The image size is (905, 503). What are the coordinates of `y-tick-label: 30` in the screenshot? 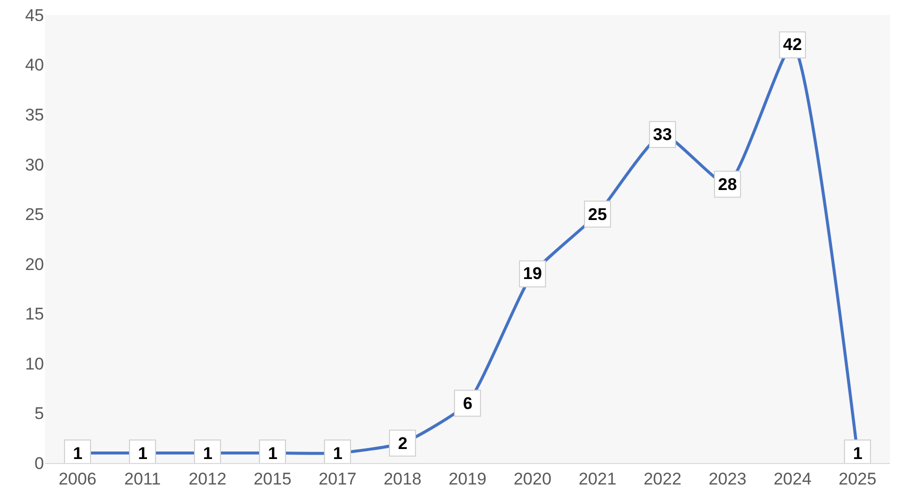 It's located at (34, 164).